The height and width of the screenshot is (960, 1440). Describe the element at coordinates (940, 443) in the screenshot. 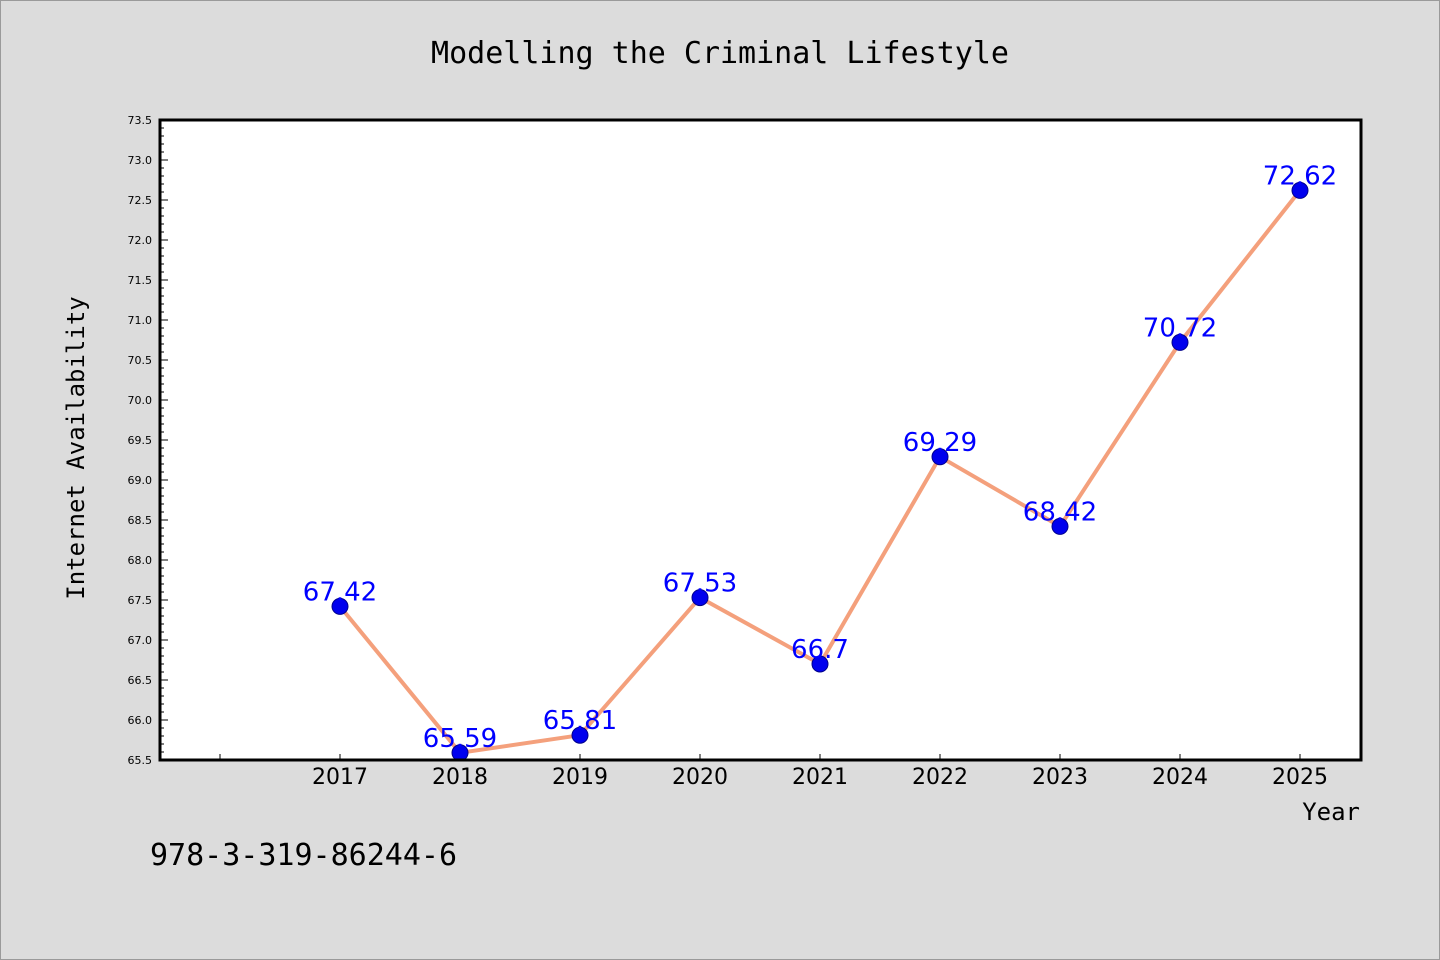

I see `data-label: 69.29` at that location.